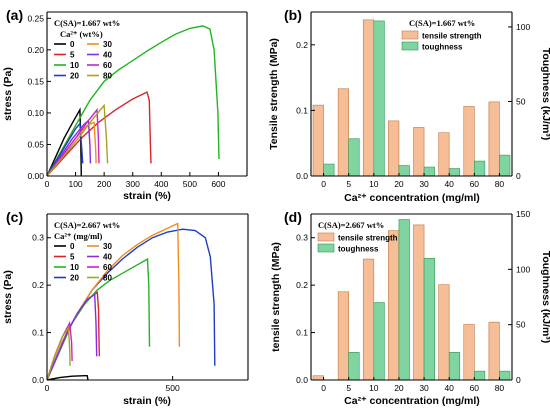  Describe the element at coordinates (47, 388) in the screenshot. I see `c-xtick-label: 0` at that location.